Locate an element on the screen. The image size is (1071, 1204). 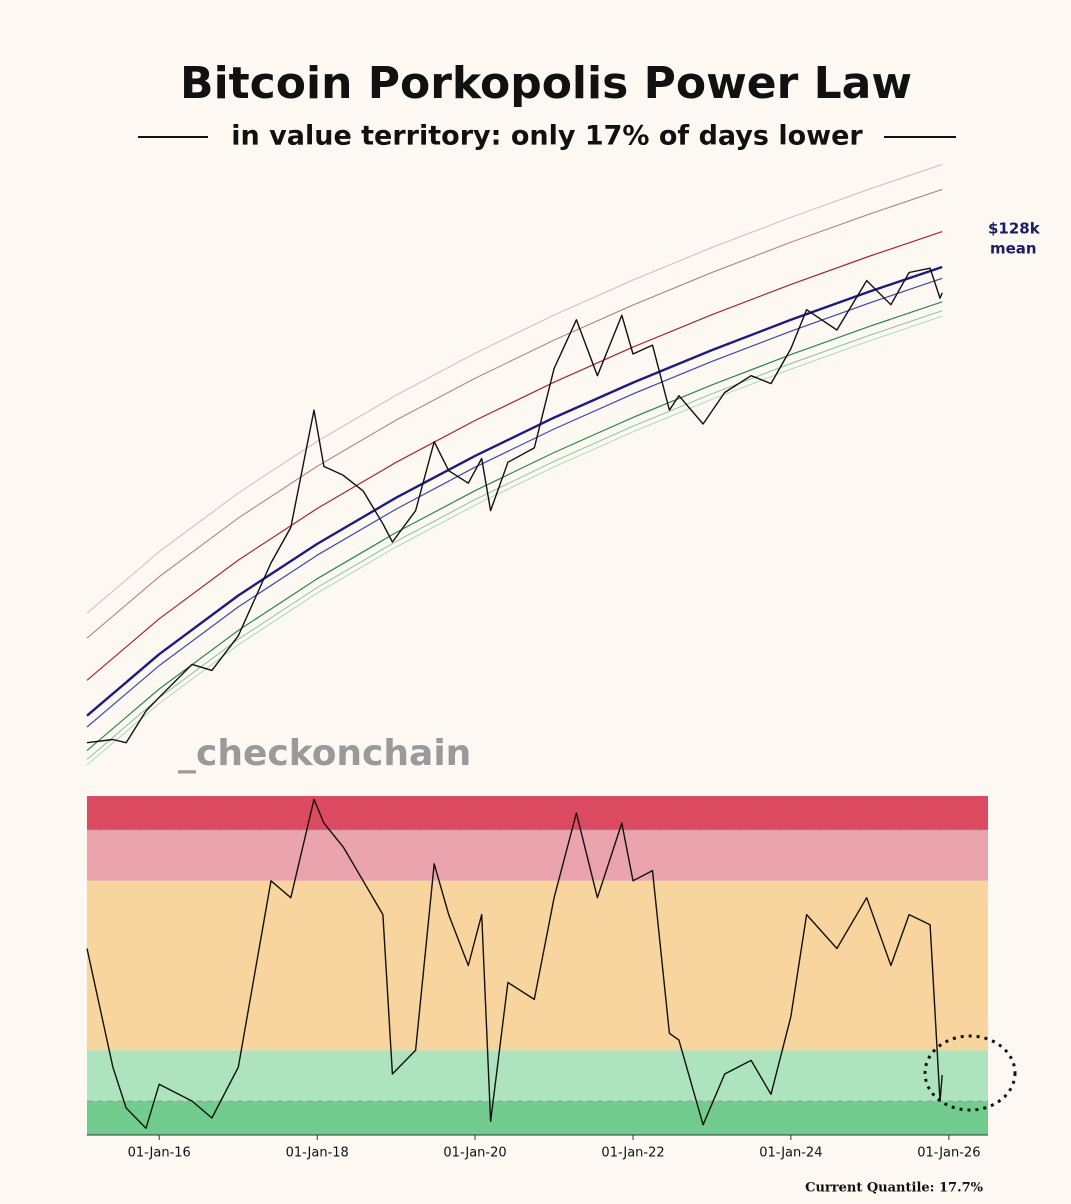
x-tick-label: 01-Jan-18 is located at coordinates (317, 1153).